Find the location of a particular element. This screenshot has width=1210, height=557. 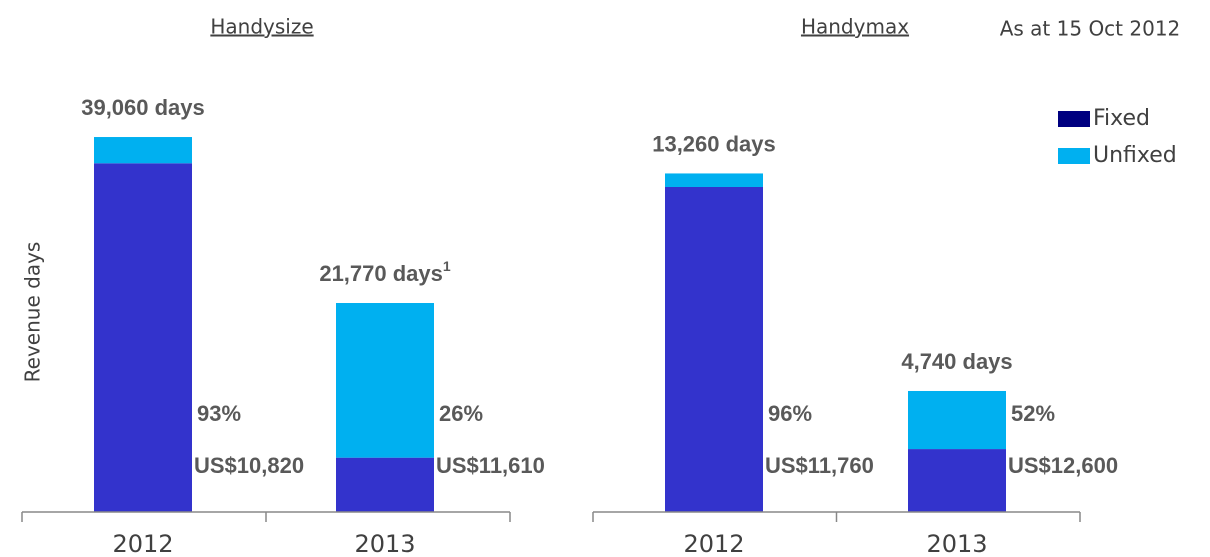

fixed-percent-label: 93% is located at coordinates (219, 413).